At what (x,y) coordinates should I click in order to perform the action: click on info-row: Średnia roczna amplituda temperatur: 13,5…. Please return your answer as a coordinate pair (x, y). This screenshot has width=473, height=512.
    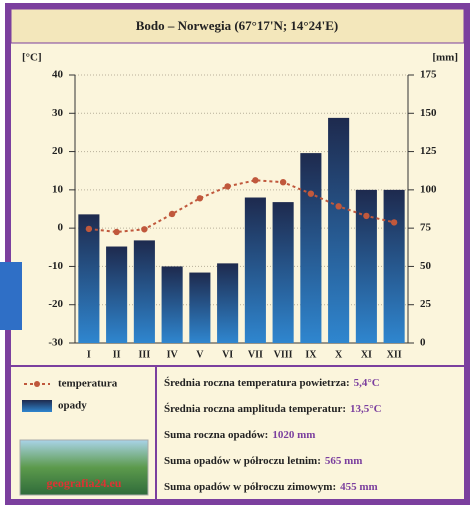
    Looking at the image, I should click on (273, 409).